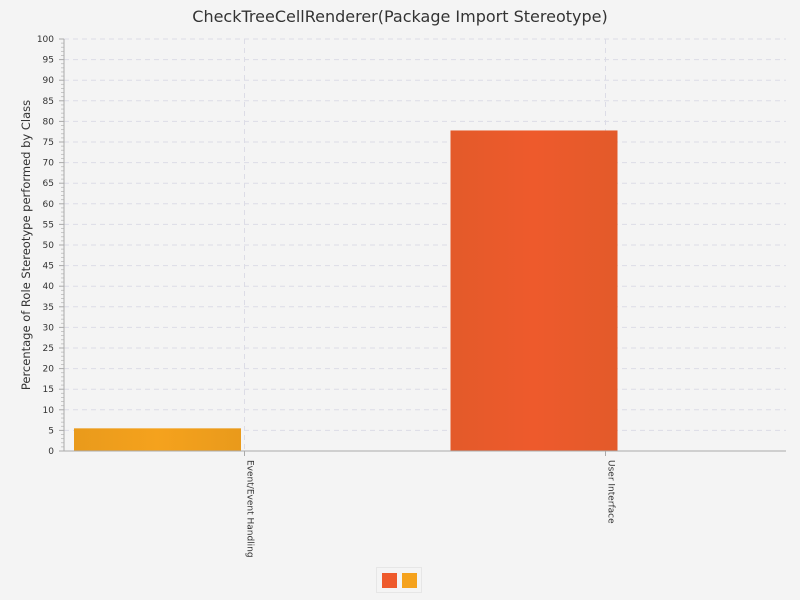 The height and width of the screenshot is (600, 800). What do you see at coordinates (49, 164) in the screenshot?
I see `y-tick-label: 70` at bounding box center [49, 164].